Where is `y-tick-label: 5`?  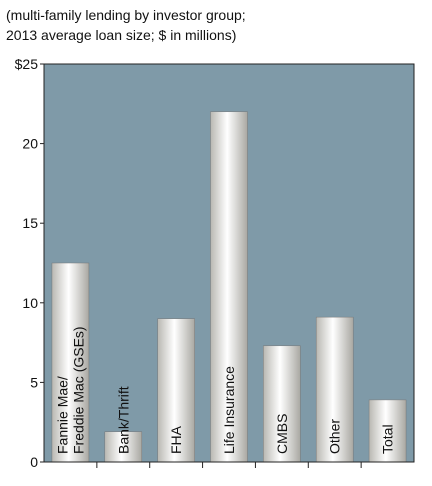 y-tick-label: 5 is located at coordinates (34, 382).